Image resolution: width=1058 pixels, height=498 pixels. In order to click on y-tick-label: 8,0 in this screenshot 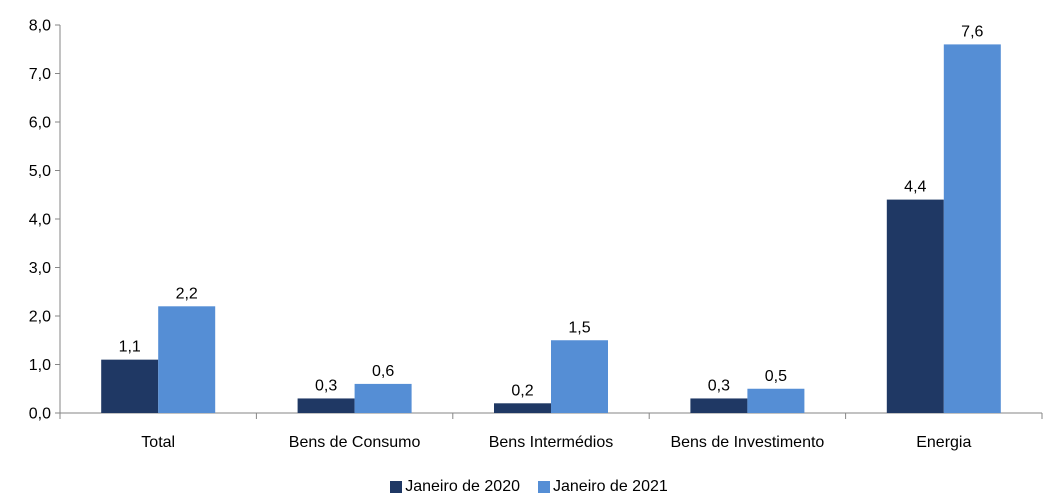, I will do `click(40, 26)`.